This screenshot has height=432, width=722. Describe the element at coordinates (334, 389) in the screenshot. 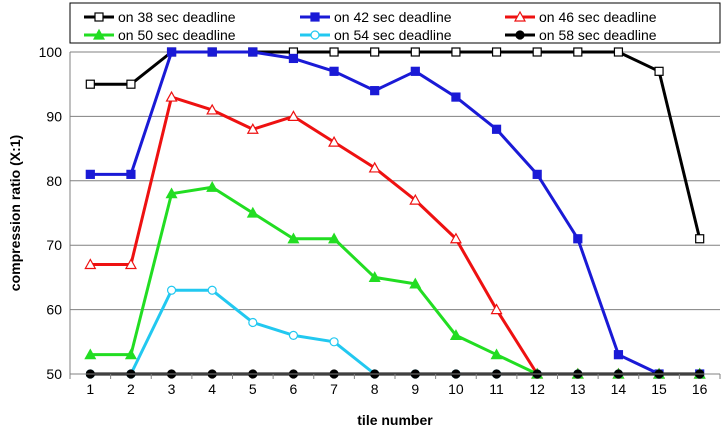

I see `x-tick-label: 7` at that location.